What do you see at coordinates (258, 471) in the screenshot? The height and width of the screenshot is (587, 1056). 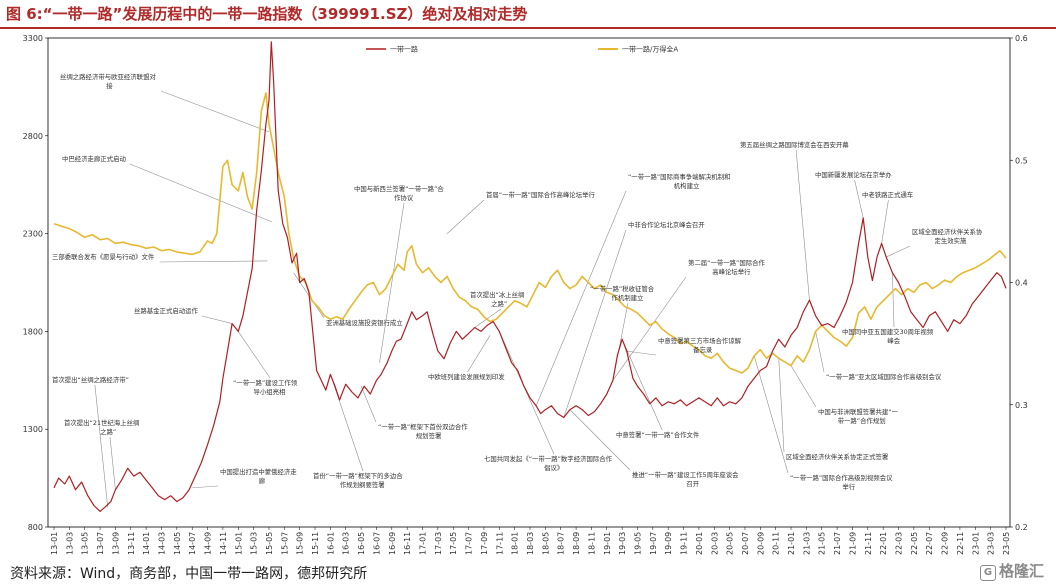 I see `annotation-line: 中国提出打造中蒙俄经济走` at bounding box center [258, 471].